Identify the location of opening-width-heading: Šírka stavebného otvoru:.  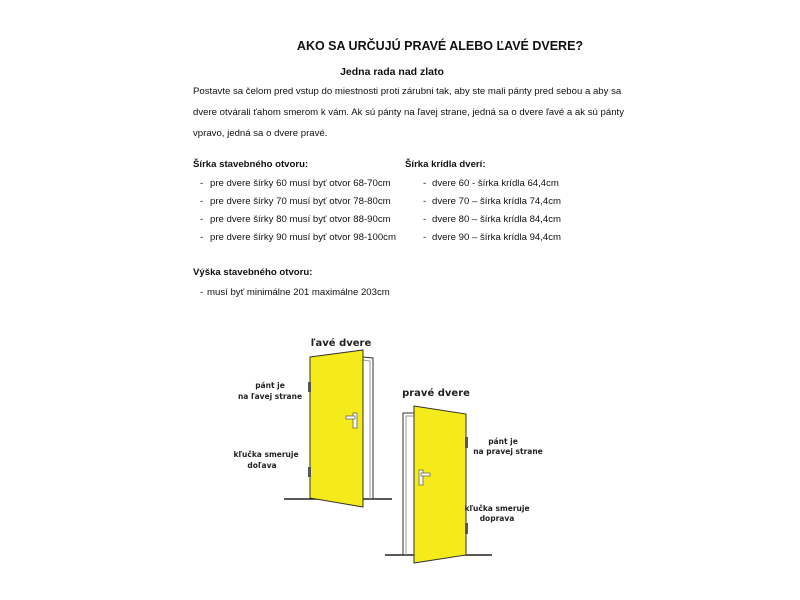
(251, 164).